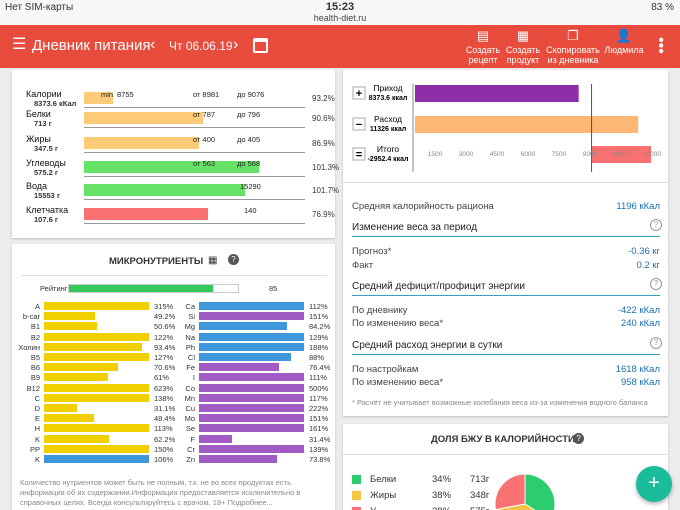 This screenshot has width=680, height=510. Describe the element at coordinates (37, 186) in the screenshot. I see `nutrient-name: Вода` at that location.